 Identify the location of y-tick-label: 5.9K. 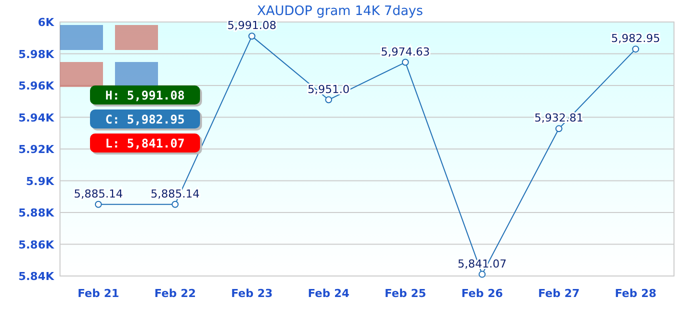
(40, 181).